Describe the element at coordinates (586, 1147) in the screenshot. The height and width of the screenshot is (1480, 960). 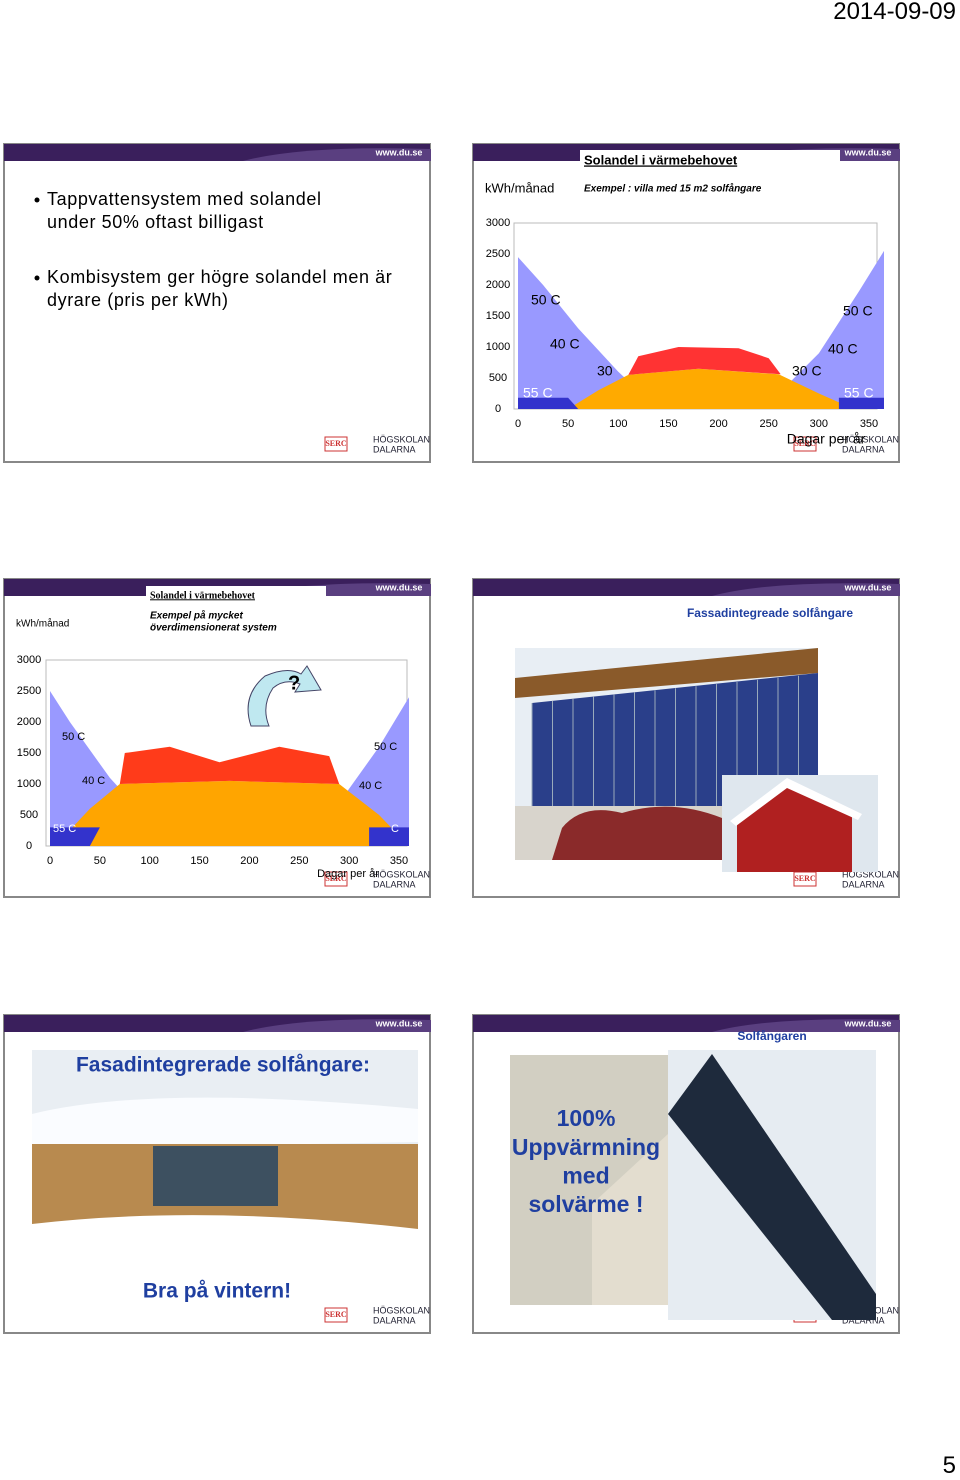
I see `caption-line: Uppvärmning` at that location.